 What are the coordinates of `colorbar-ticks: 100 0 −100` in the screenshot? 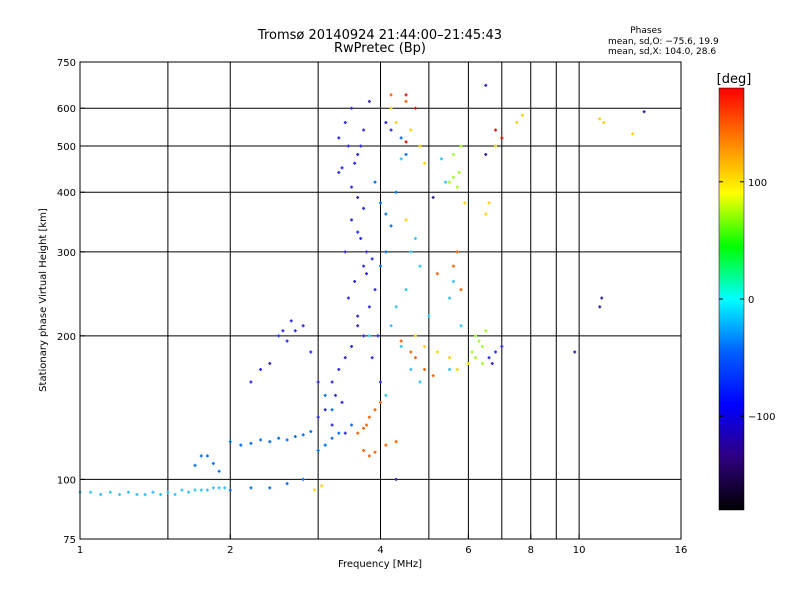 It's located at (747, 300).